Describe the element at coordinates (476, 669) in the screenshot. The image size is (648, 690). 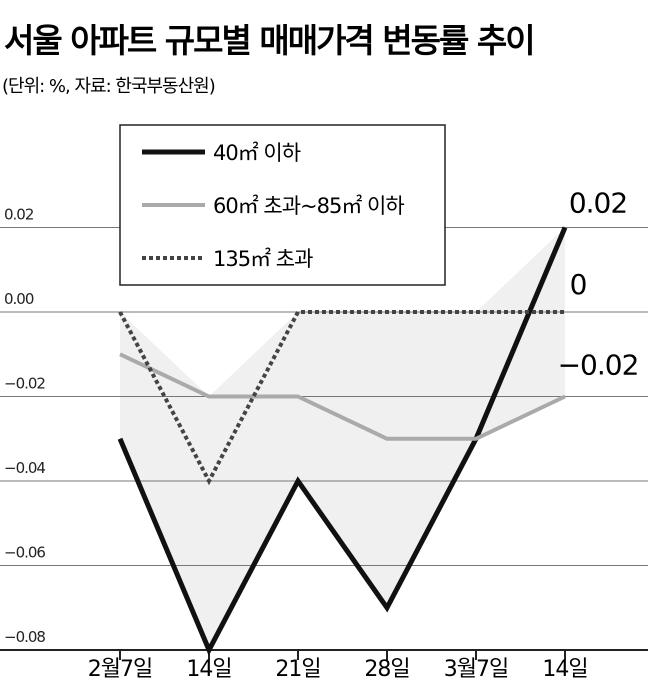
I see `x-tick-label: 3월7일` at that location.